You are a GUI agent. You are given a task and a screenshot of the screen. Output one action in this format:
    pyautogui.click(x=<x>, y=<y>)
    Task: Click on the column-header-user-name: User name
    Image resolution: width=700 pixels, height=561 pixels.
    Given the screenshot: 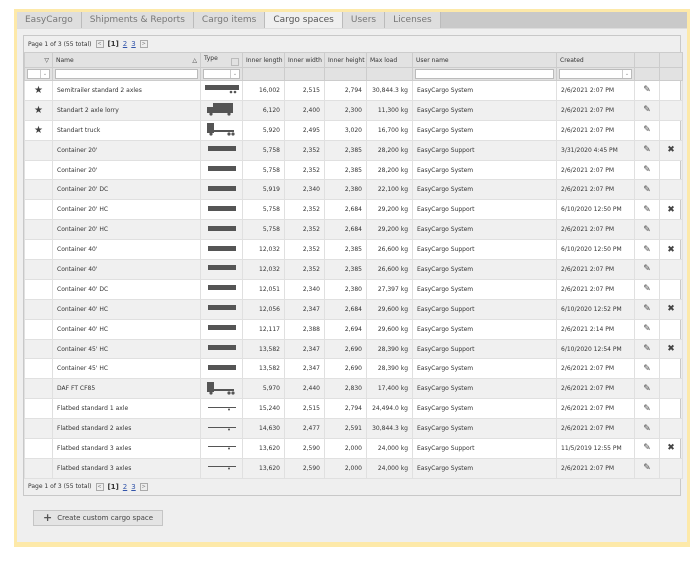 What is the action you would take?
    pyautogui.click(x=484, y=60)
    